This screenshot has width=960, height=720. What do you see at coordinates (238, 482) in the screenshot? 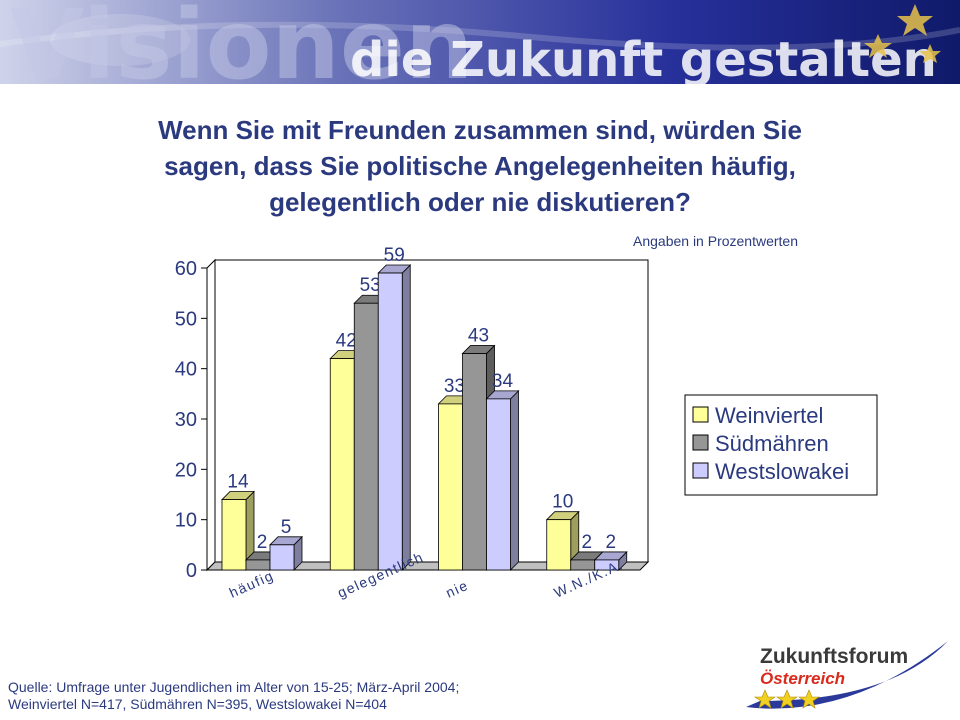
I see `data-label: 14` at bounding box center [238, 482].